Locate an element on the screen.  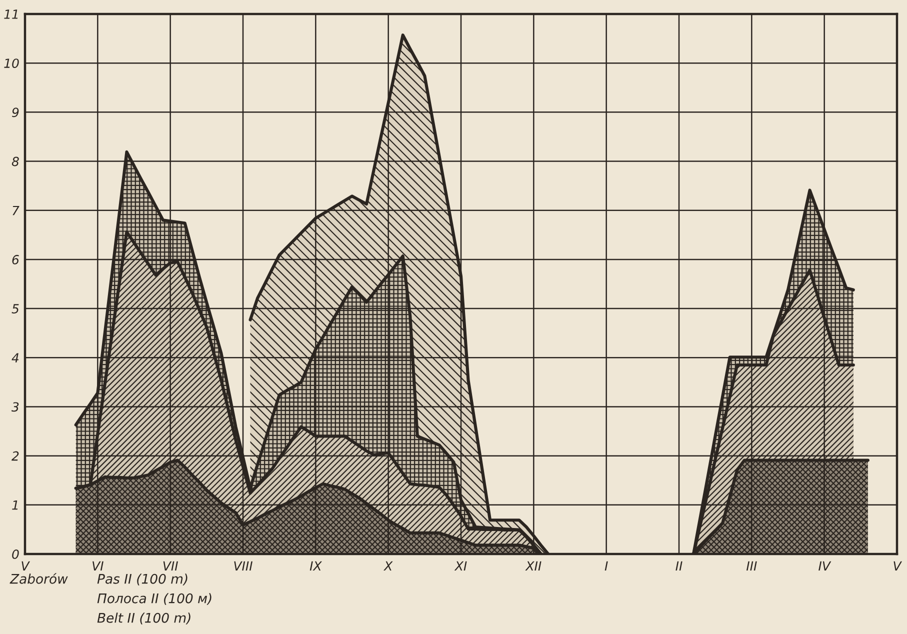
y-tick-label: 10 is located at coordinates (11, 63).